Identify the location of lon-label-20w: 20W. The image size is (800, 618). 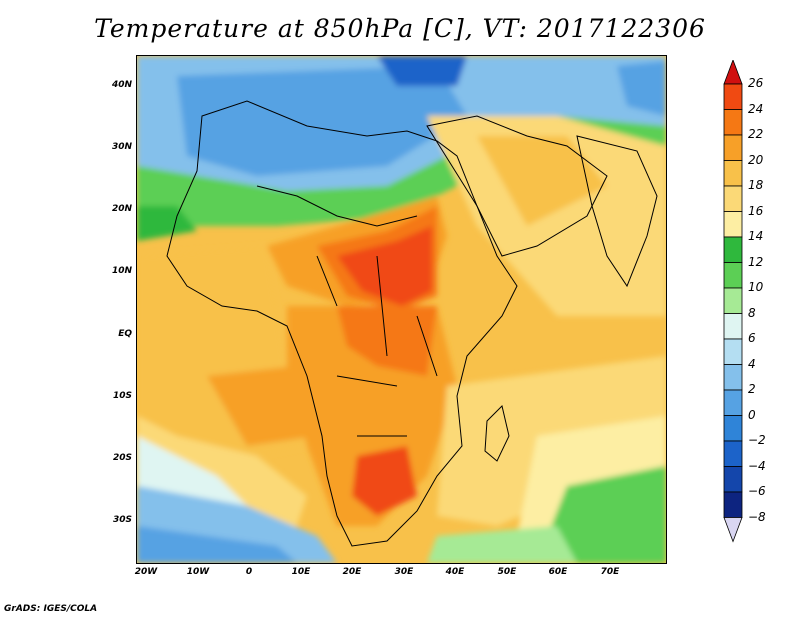
(146, 572).